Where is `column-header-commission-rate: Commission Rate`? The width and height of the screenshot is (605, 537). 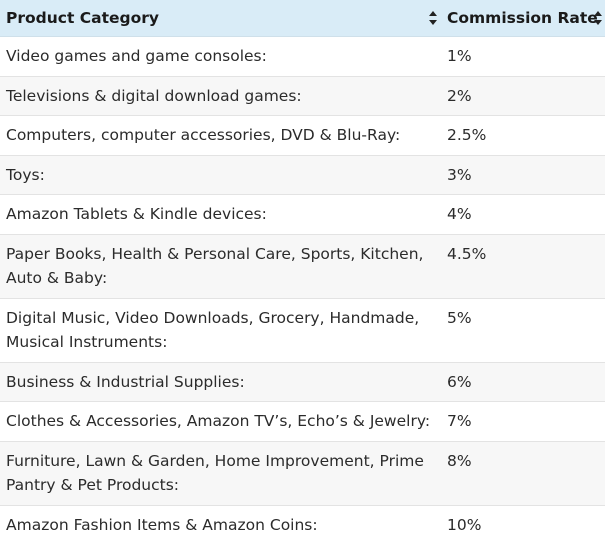 column-header-commission-rate: Commission Rate is located at coordinates (523, 18).